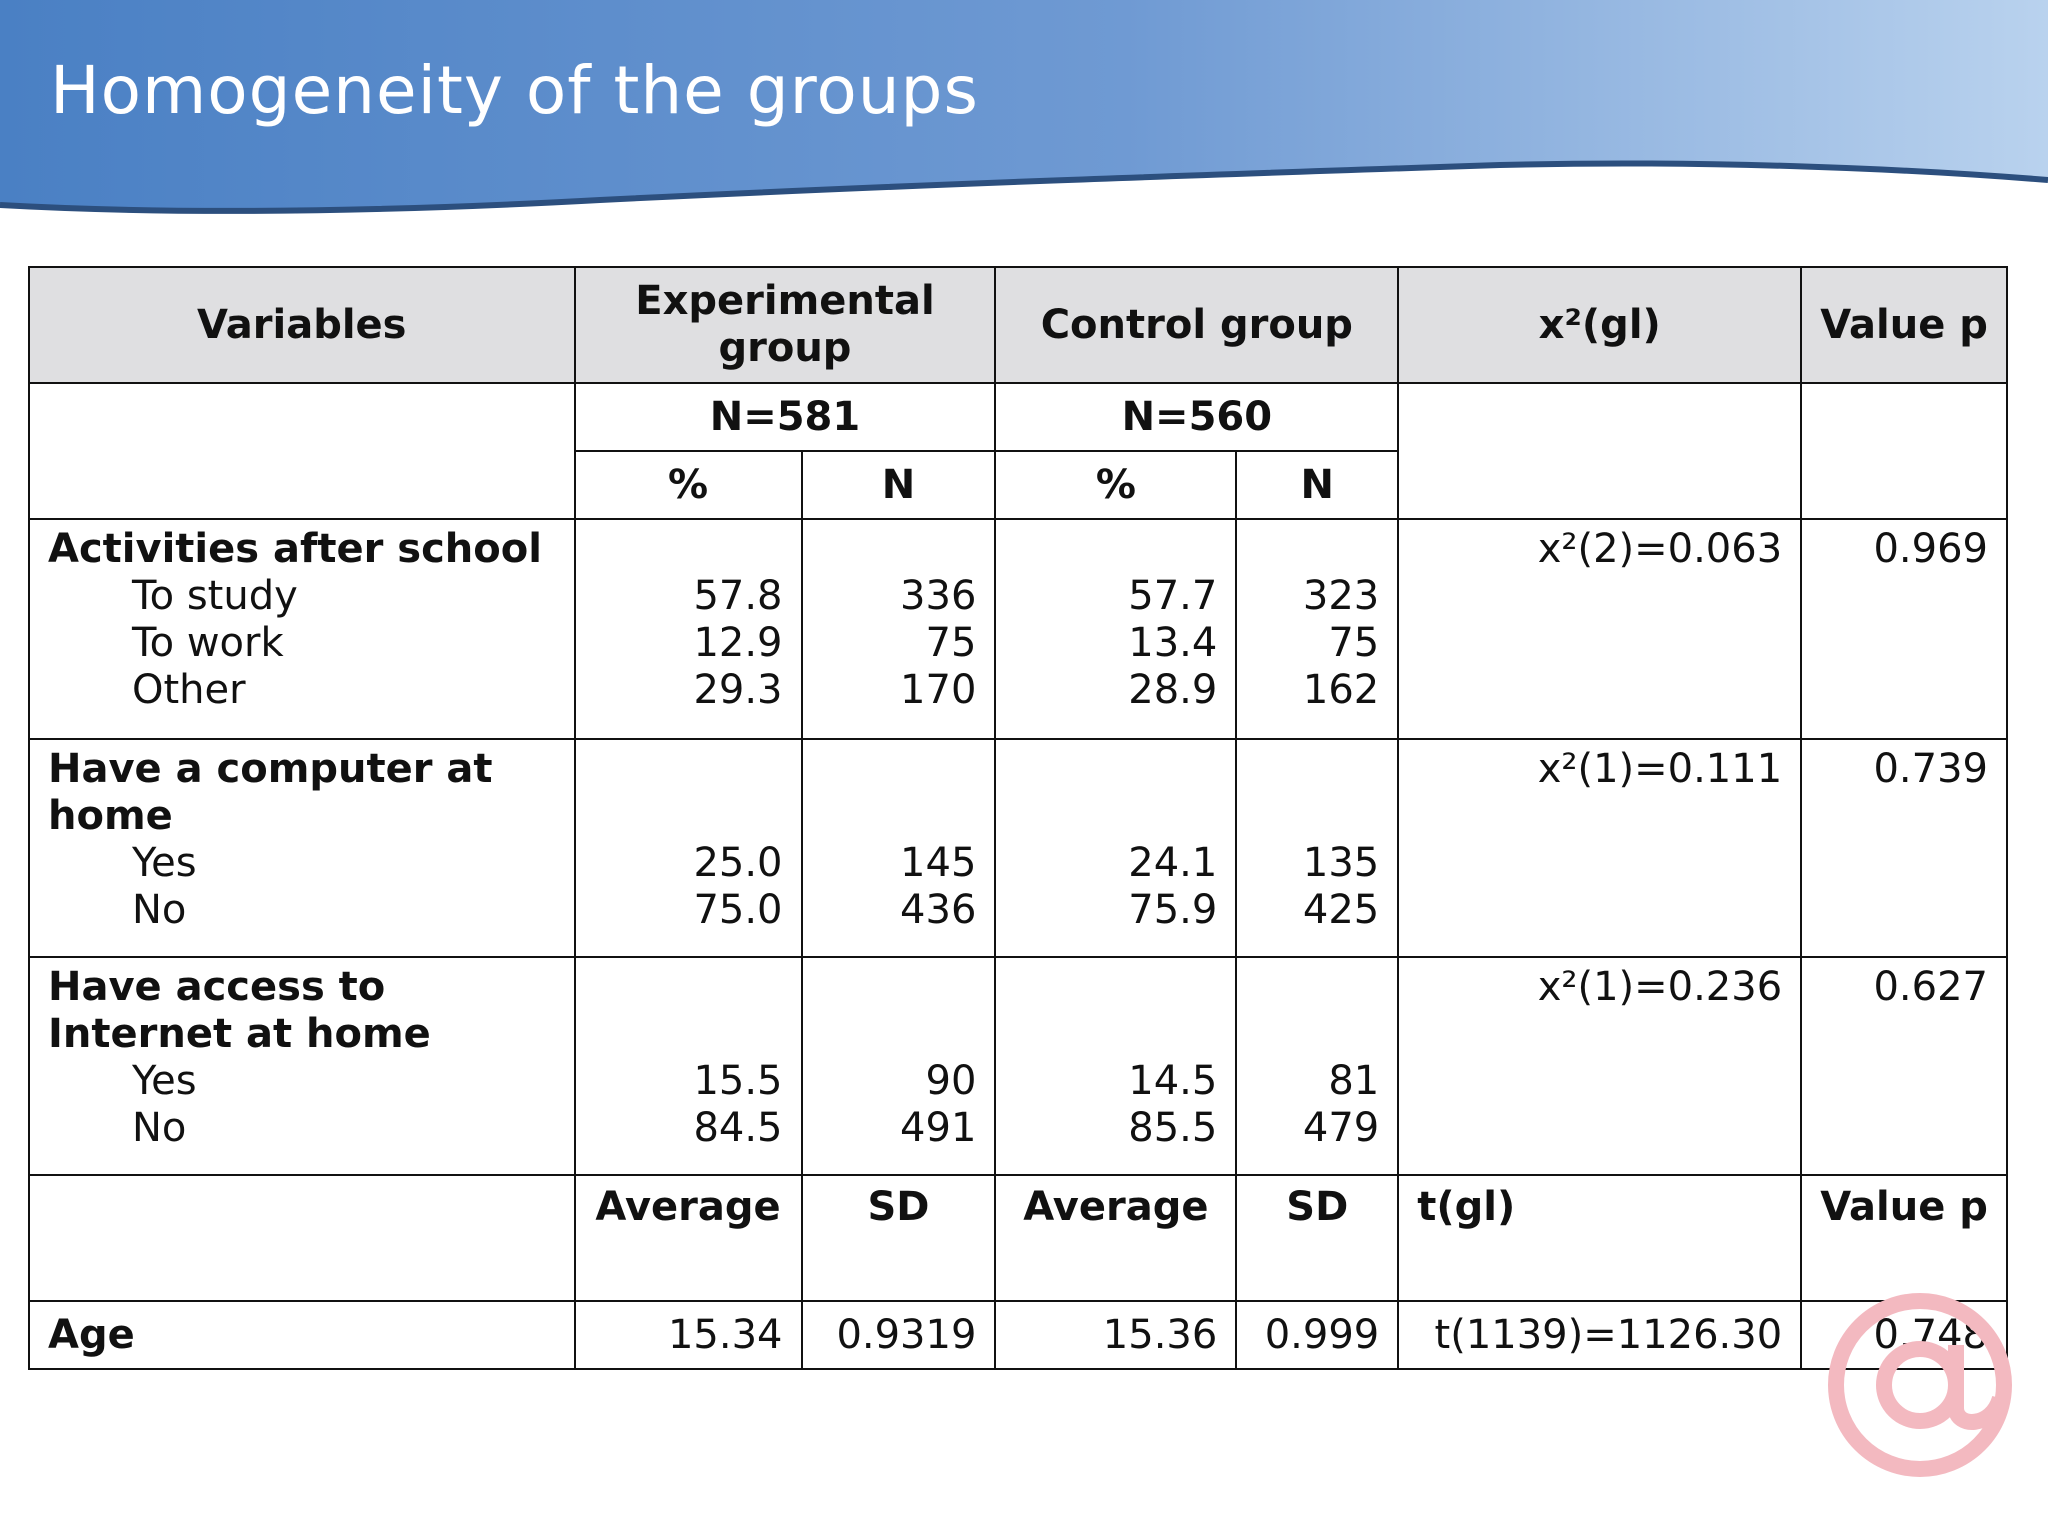 The image size is (2048, 1536). Describe the element at coordinates (785, 325) in the screenshot. I see `experimental-group-header: Experimental group` at that location.